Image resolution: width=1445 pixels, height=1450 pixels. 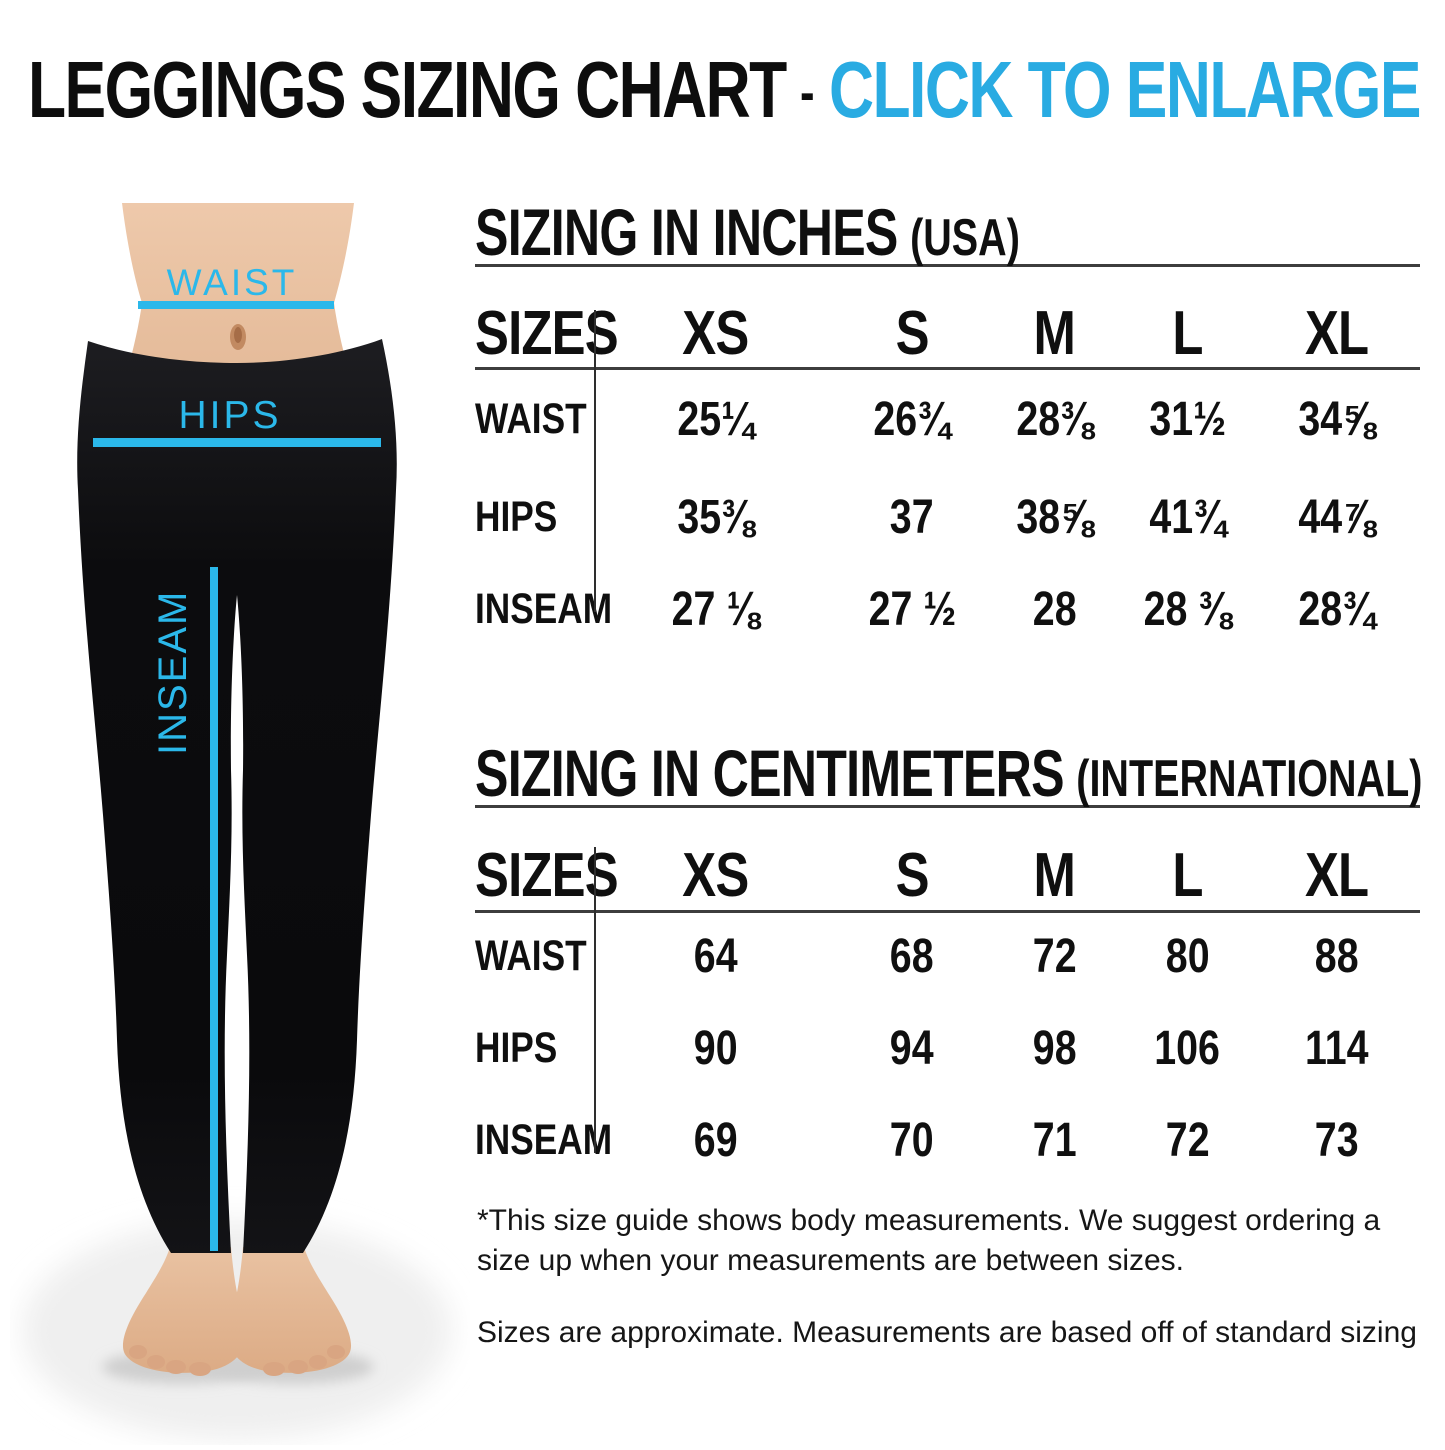 What do you see at coordinates (715, 956) in the screenshot?
I see `measurement-value: 64` at bounding box center [715, 956].